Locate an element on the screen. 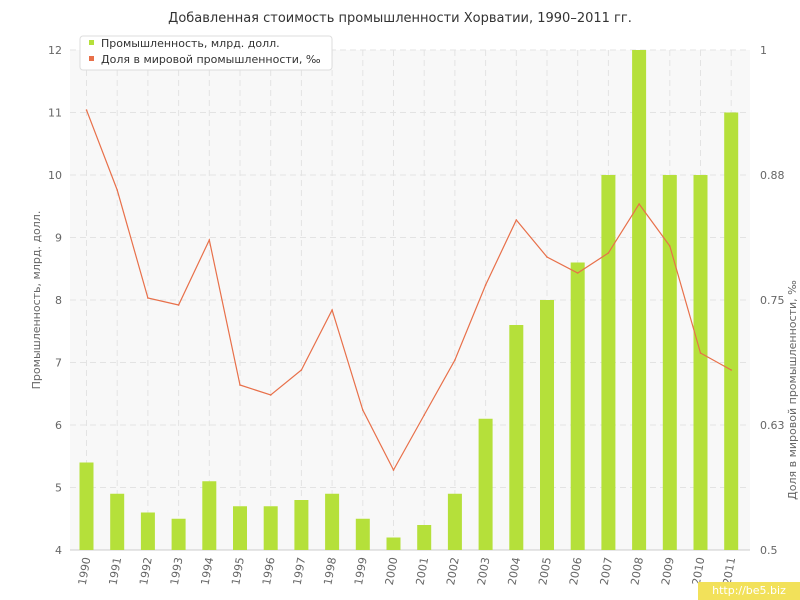 Image resolution: width=800 pixels, height=600 pixels. legend-item-bars: Промышленность, млрд. долл. is located at coordinates (190, 43).